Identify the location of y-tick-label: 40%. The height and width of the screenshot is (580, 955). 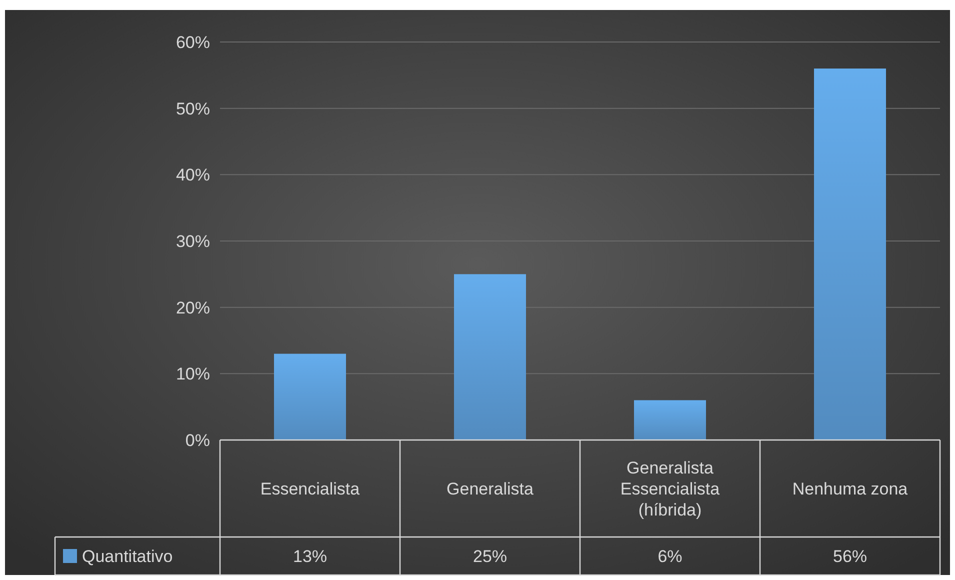
(193, 175).